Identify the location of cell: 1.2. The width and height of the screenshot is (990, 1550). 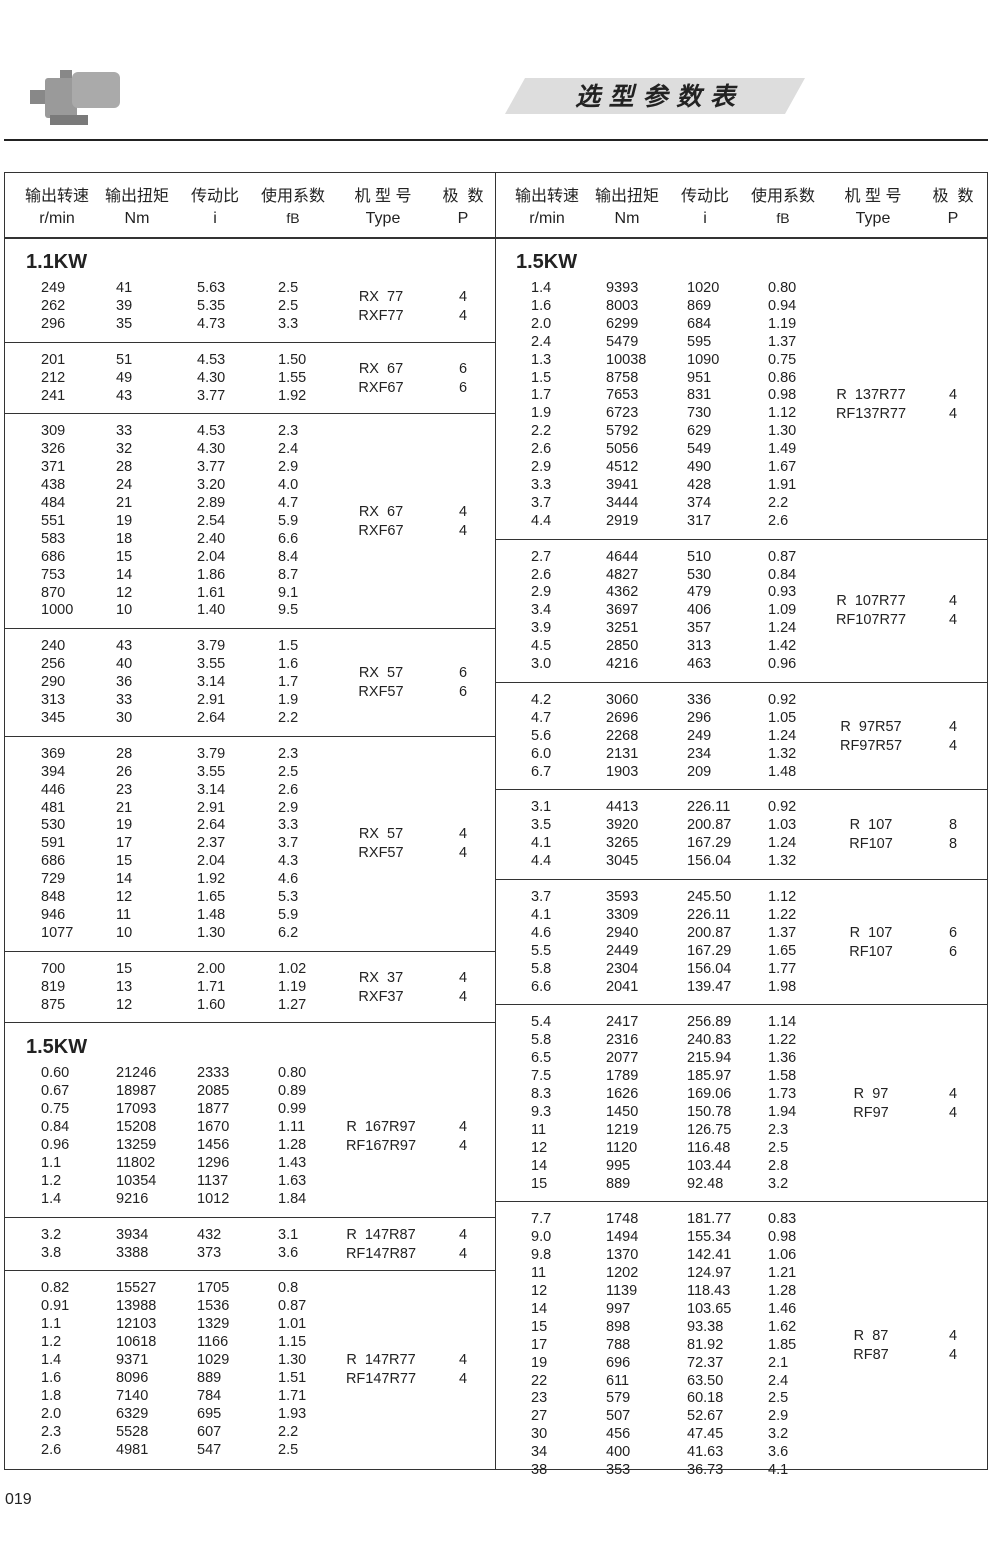
(51, 1180).